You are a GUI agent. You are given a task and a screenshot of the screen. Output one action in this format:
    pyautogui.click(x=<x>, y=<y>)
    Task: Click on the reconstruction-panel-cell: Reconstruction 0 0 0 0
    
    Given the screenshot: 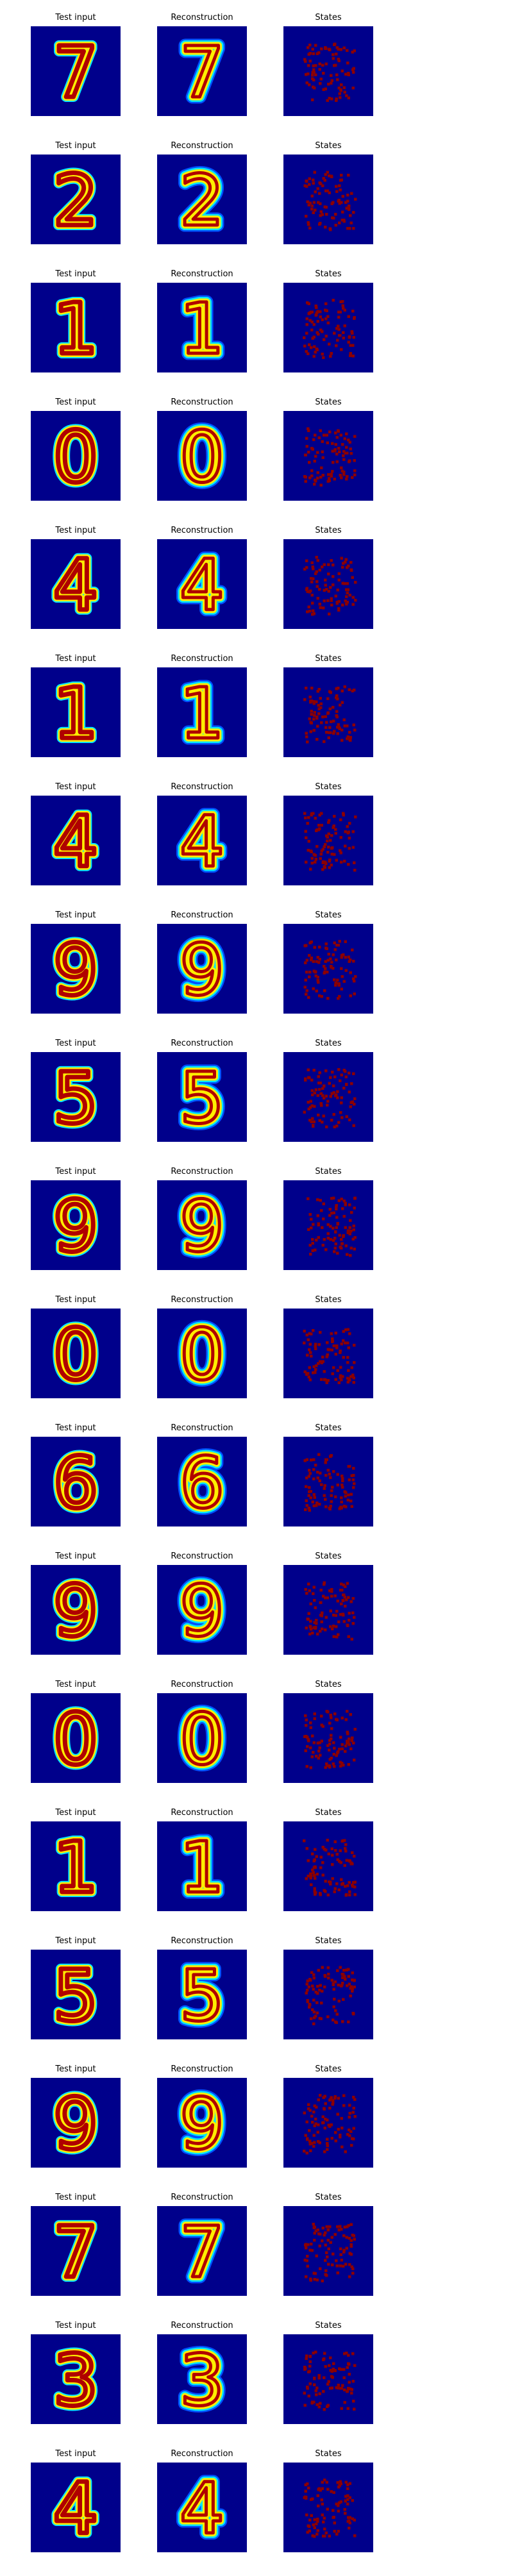 What is the action you would take?
    pyautogui.click(x=202, y=1732)
    